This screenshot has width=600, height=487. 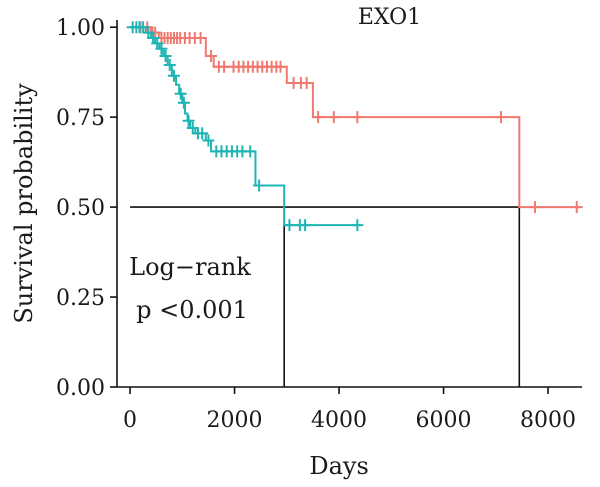 I want to click on y-tick-label: 0.25, so click(x=80, y=298).